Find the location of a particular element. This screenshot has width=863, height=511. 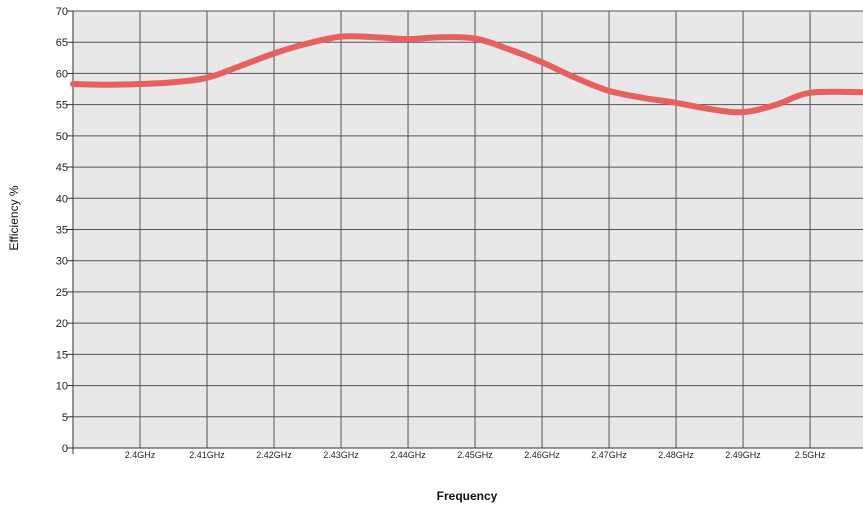

x-tick-label: 2.48GHz is located at coordinates (676, 455).